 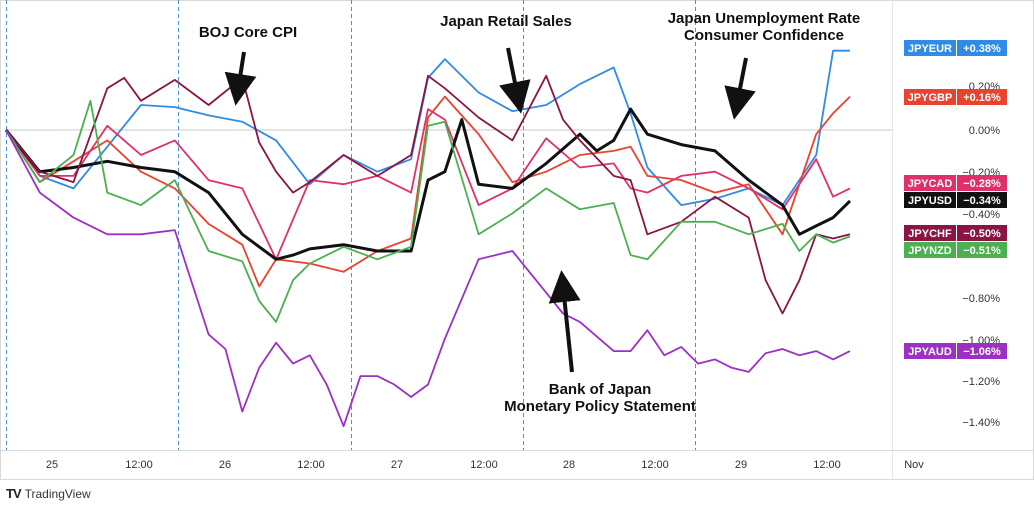 I want to click on series-badge-value: −0.51%, so click(x=982, y=251).